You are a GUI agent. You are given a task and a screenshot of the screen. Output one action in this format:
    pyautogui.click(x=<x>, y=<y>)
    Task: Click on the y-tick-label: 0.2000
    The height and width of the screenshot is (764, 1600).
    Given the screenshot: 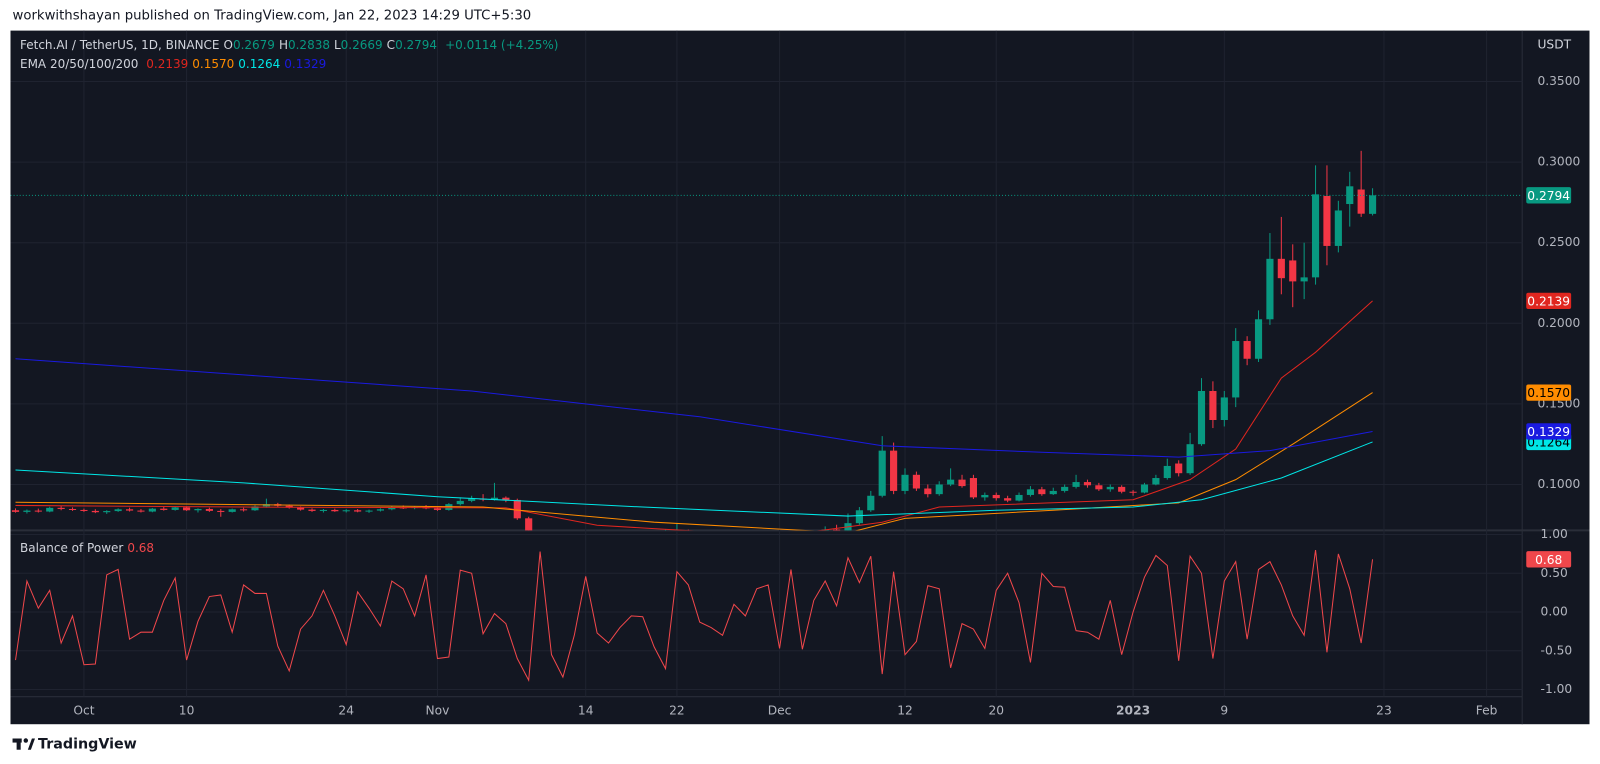 What is the action you would take?
    pyautogui.click(x=1558, y=323)
    